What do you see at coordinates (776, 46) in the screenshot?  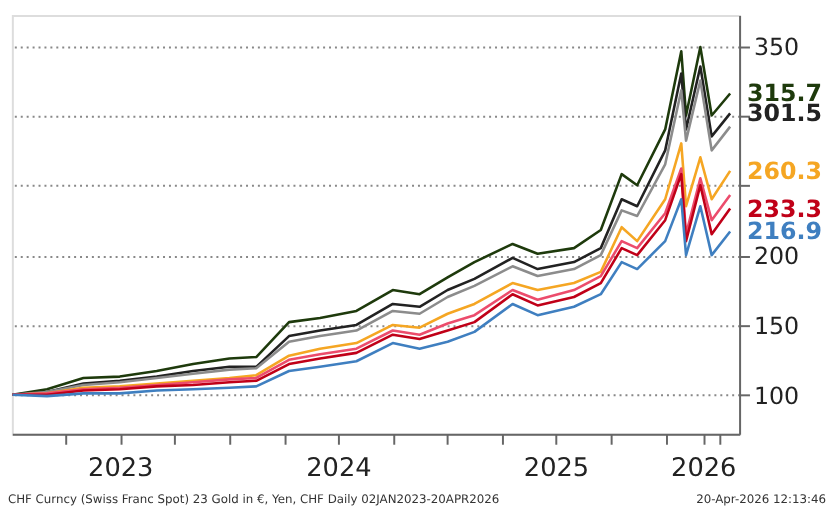 I see `y-tick-label: 350` at bounding box center [776, 46].